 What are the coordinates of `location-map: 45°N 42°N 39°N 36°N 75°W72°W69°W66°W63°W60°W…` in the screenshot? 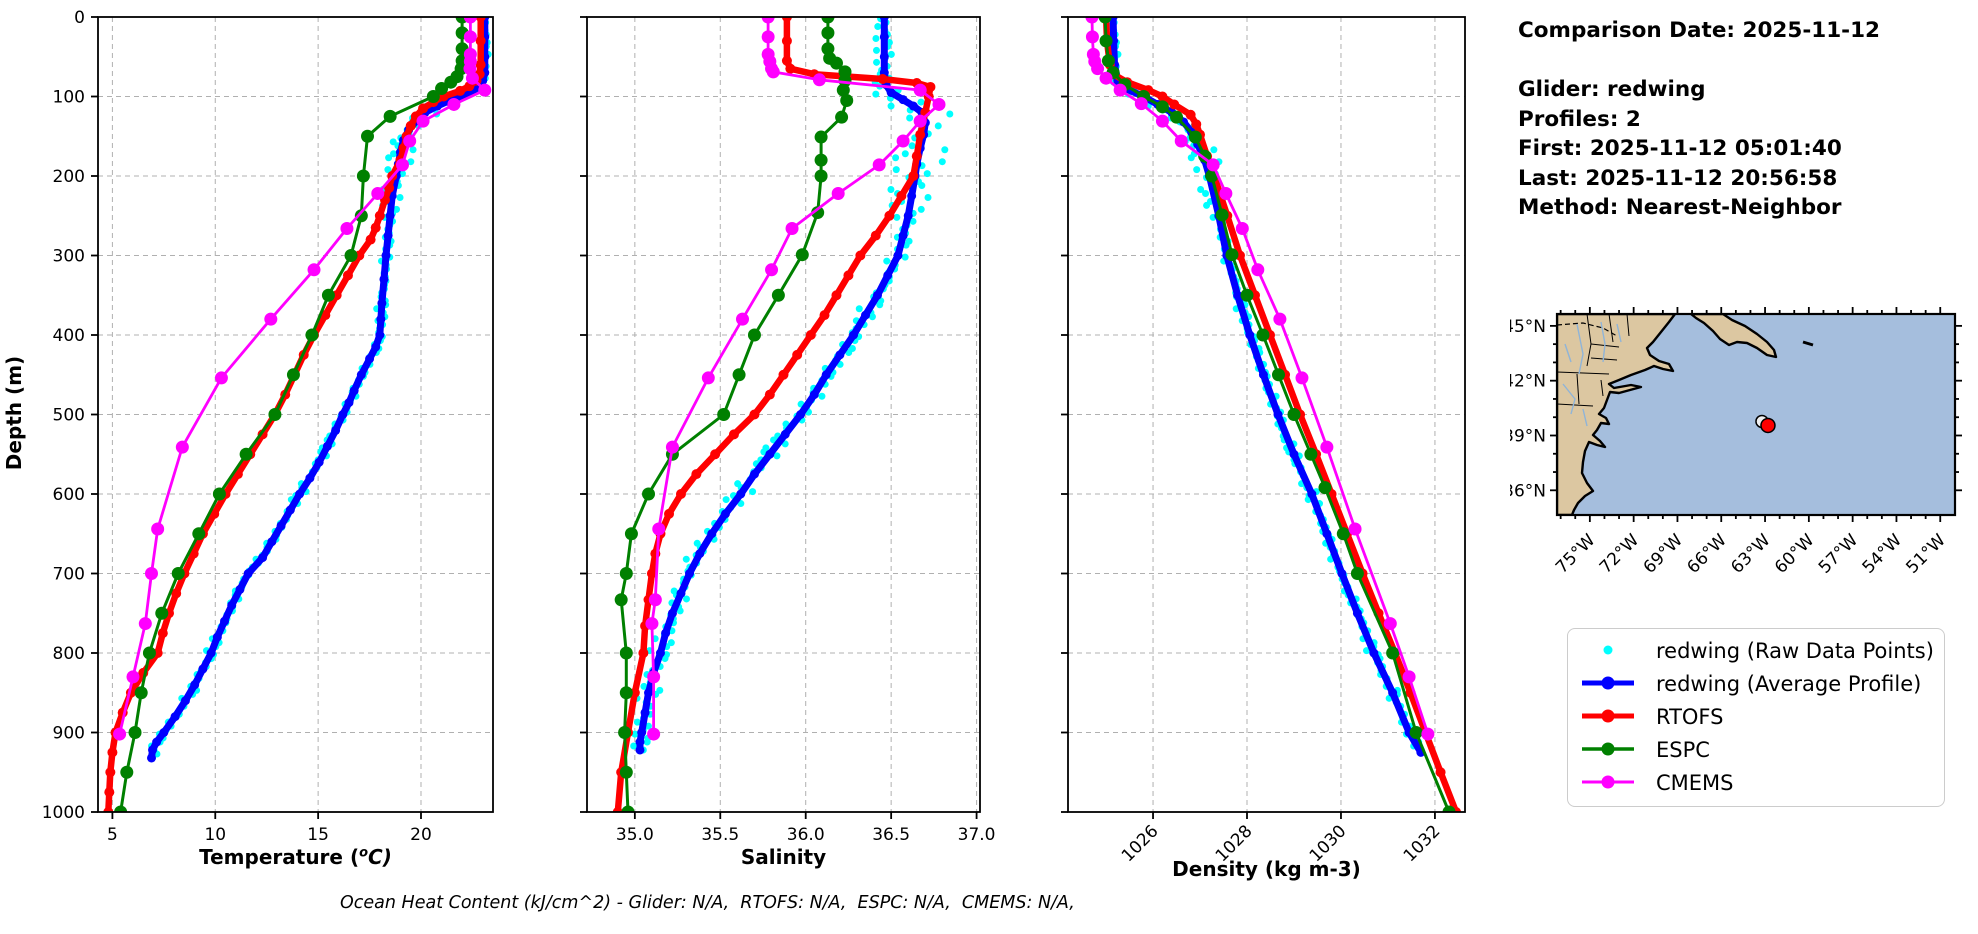 It's located at (1736, 442).